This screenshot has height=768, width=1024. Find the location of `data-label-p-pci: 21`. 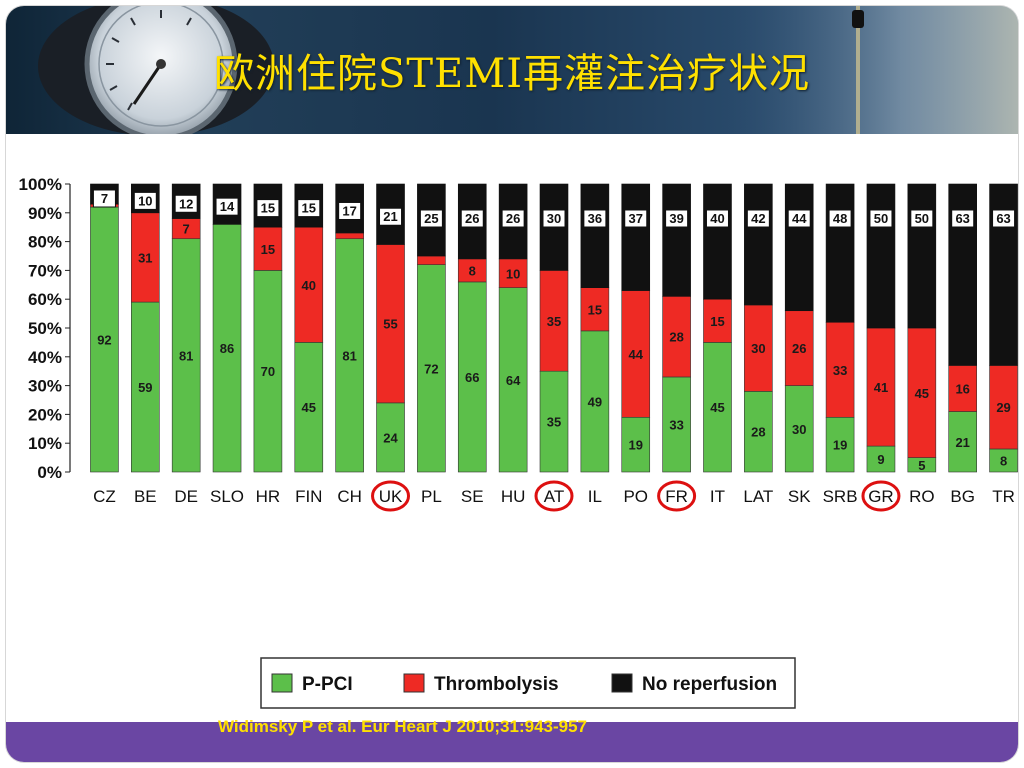

data-label-p-pci: 21 is located at coordinates (962, 442).